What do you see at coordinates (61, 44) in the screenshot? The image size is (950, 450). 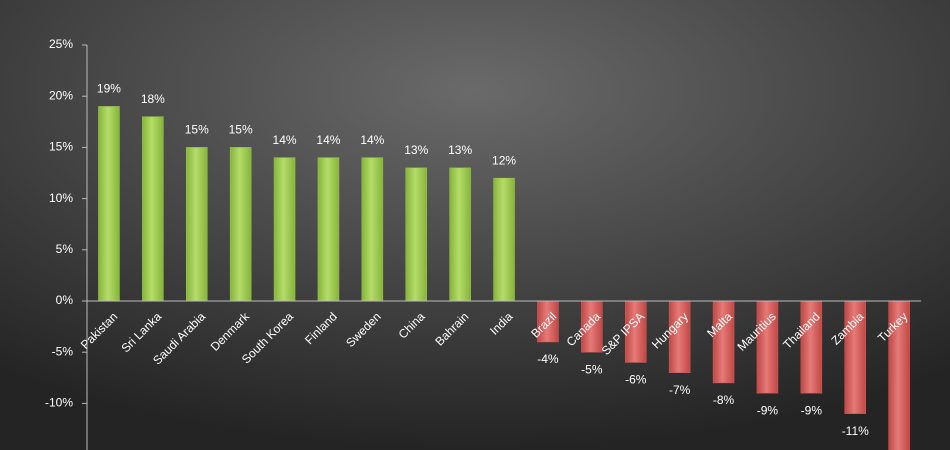 I see `y-tick-label: 25%` at bounding box center [61, 44].